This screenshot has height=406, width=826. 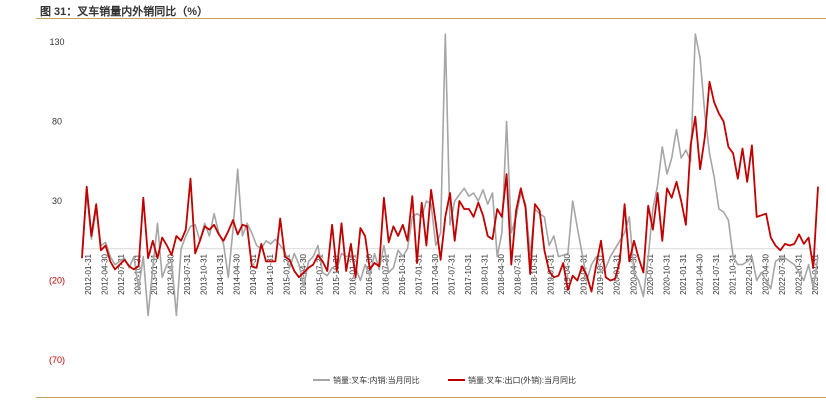 What do you see at coordinates (220, 273) in the screenshot?
I see `x-tick-label: 2014-01-31` at bounding box center [220, 273].